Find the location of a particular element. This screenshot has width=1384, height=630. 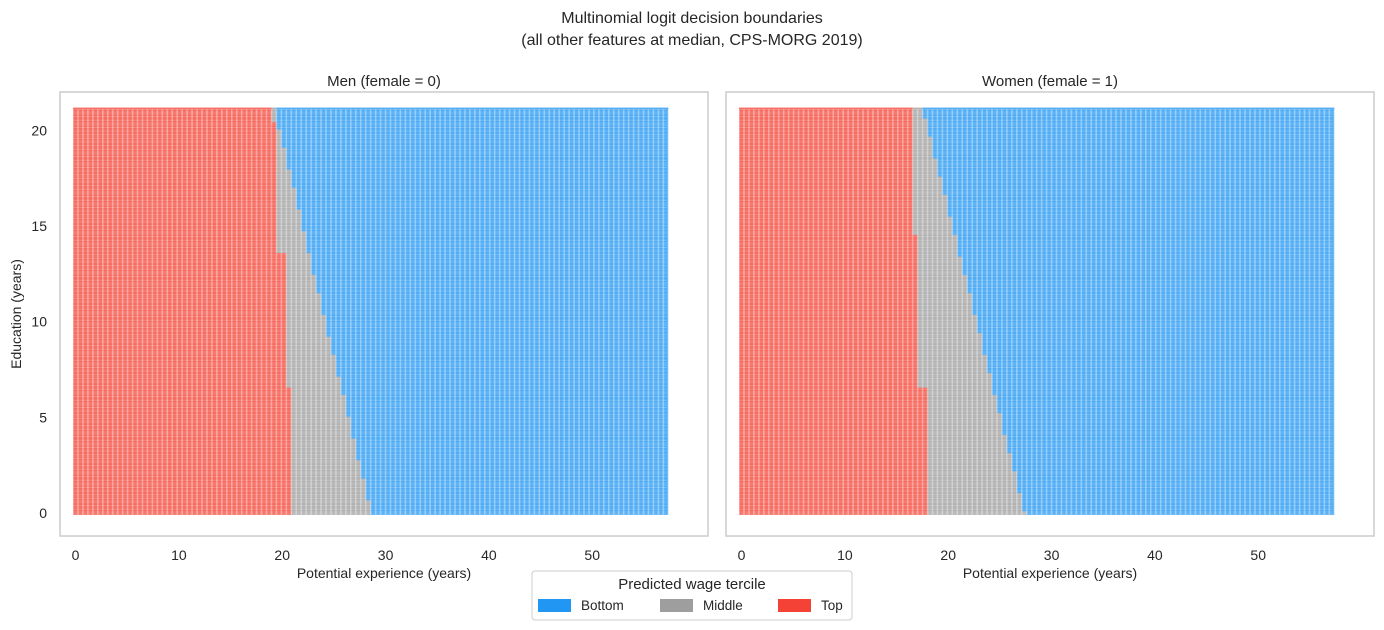

legend-entry-middle: Middle is located at coordinates (701, 605).